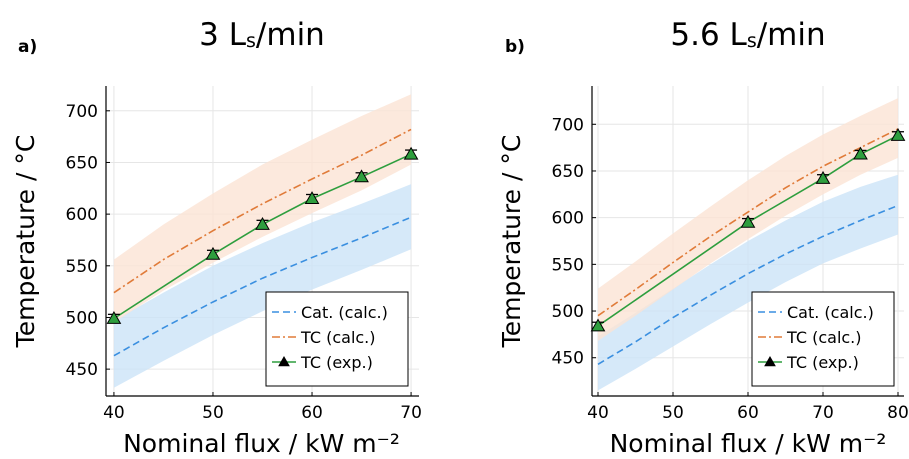 This screenshot has height=459, width=909. What do you see at coordinates (708, 35) in the screenshot?
I see `chart-title-main: 5.6 L` at bounding box center [708, 35].